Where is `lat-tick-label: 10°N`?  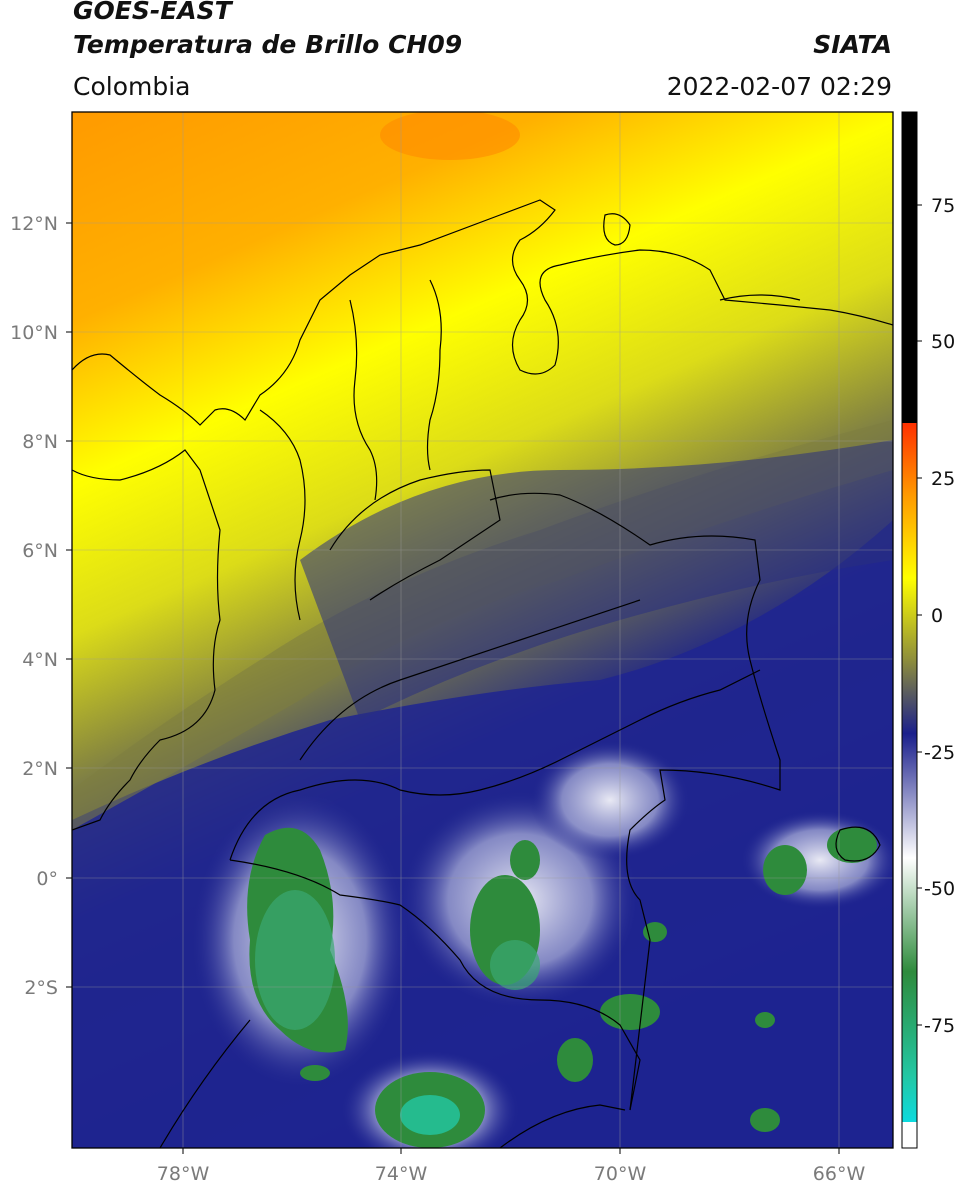 lat-tick-label: 10°N is located at coordinates (34, 333).